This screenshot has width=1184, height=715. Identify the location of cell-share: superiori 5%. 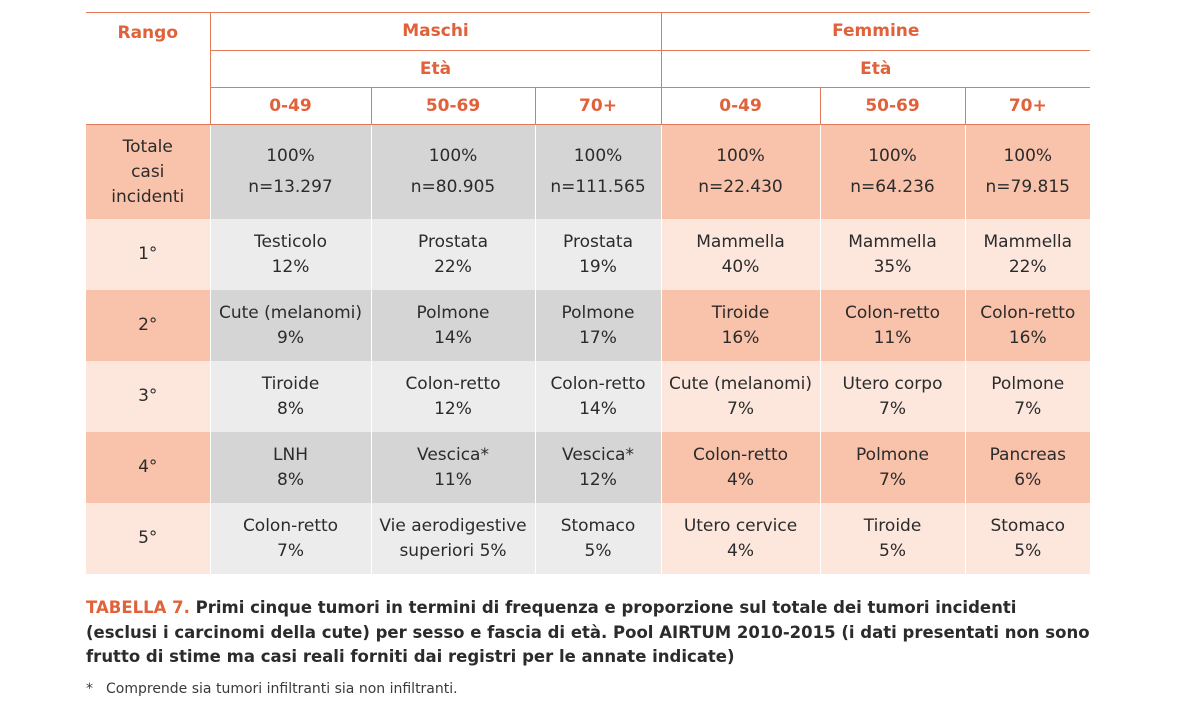
(453, 550).